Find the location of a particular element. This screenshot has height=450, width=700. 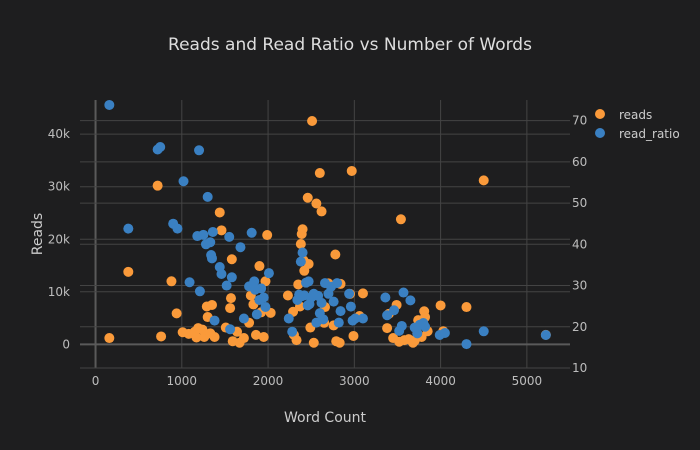

y2-tick-label: 50 is located at coordinates (579, 203).